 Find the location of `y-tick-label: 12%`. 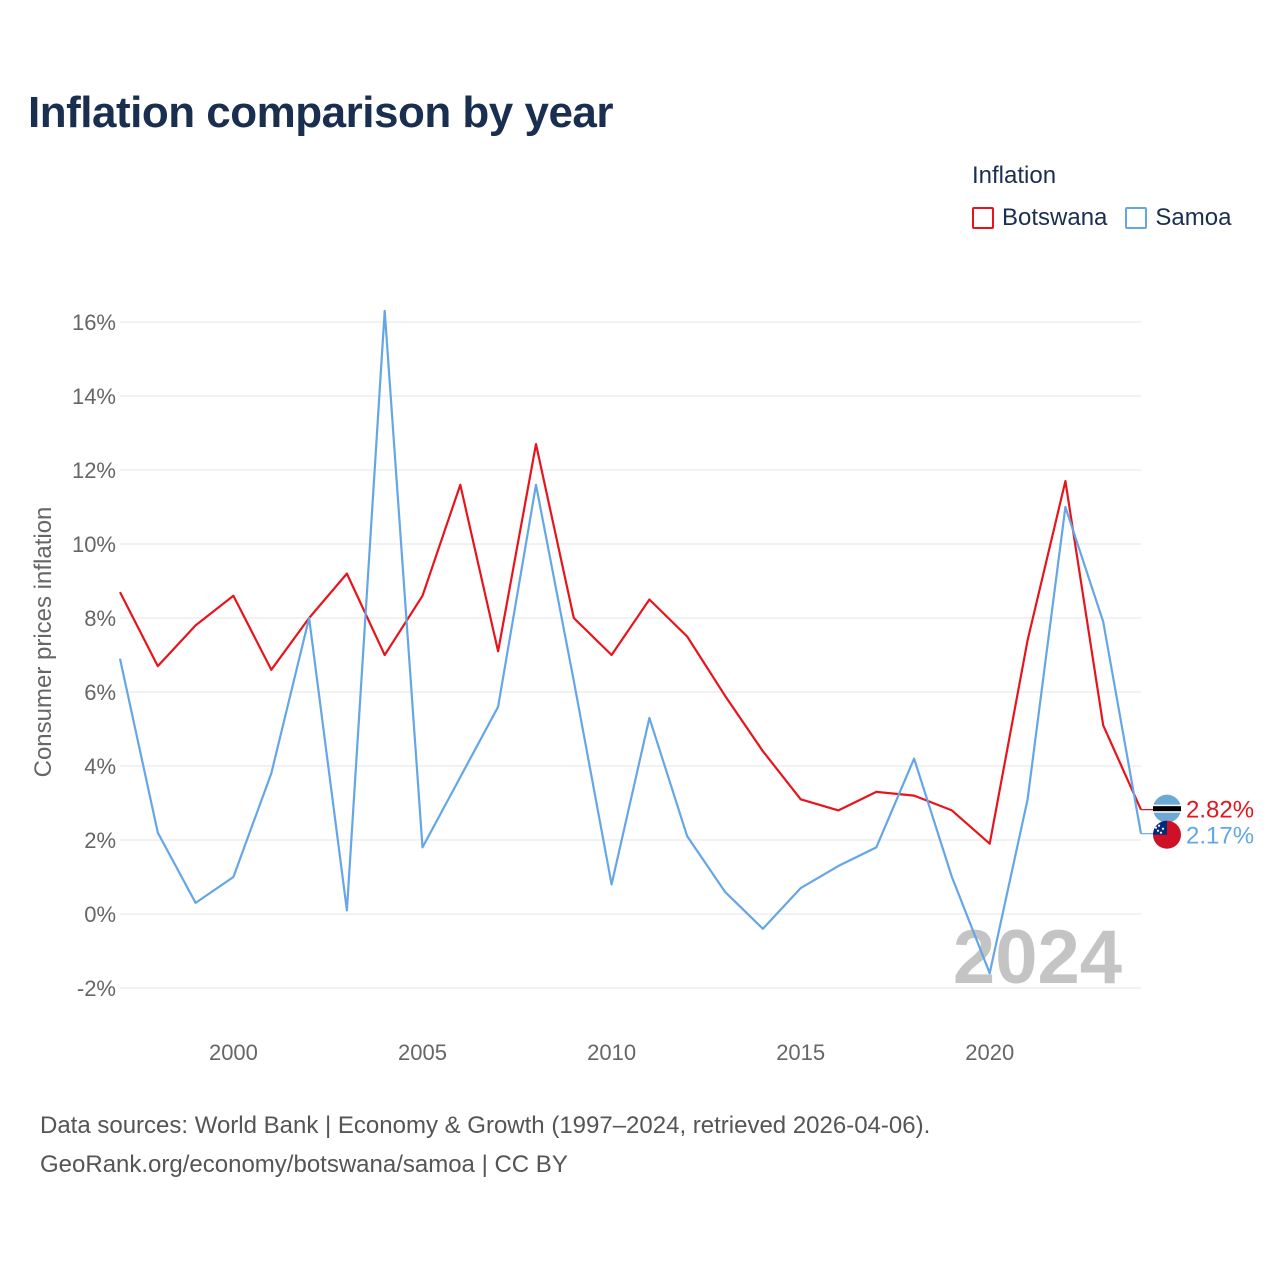

y-tick-label: 12% is located at coordinates (94, 470).